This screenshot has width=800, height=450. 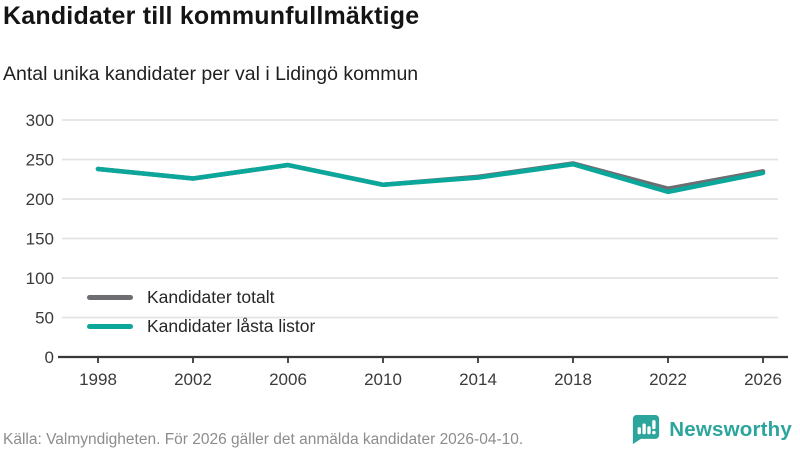 I want to click on legend-swatch-totalt, so click(x=110, y=297).